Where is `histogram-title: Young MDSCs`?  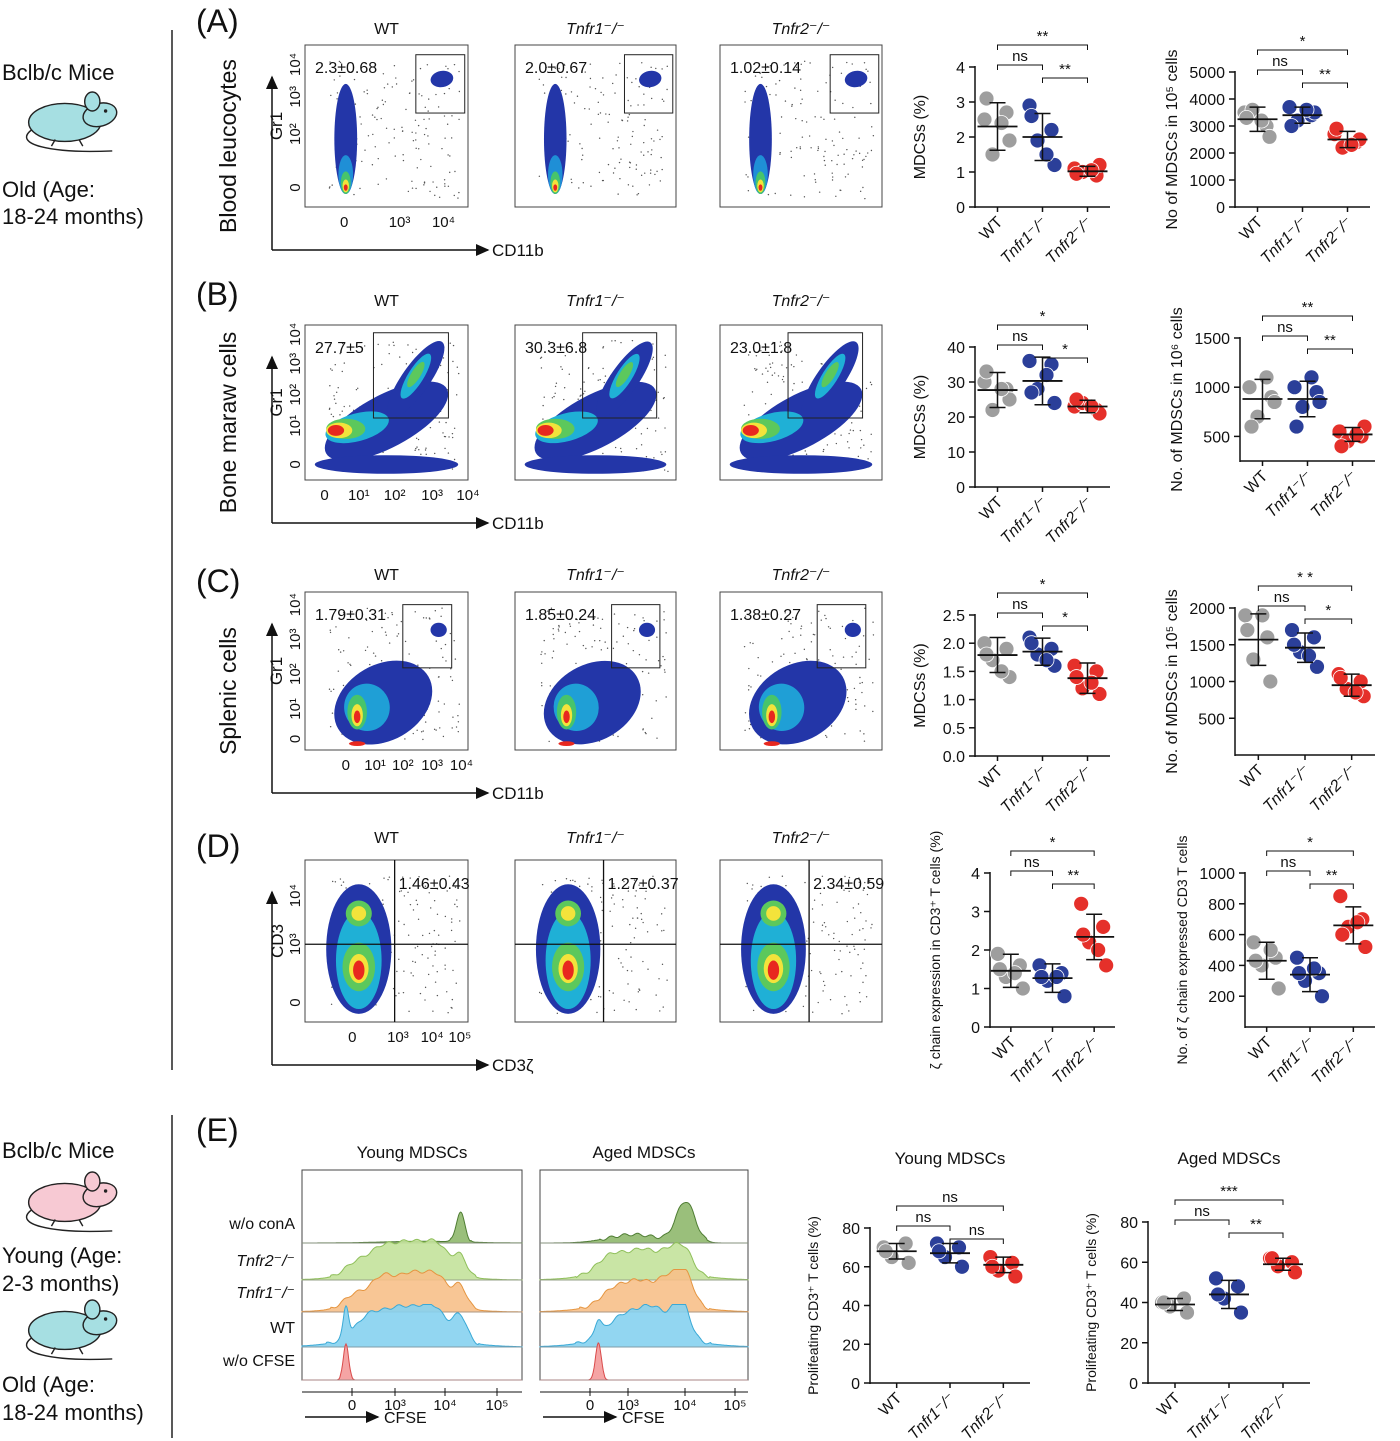
histogram-title: Young MDSCs is located at coordinates (412, 1152).